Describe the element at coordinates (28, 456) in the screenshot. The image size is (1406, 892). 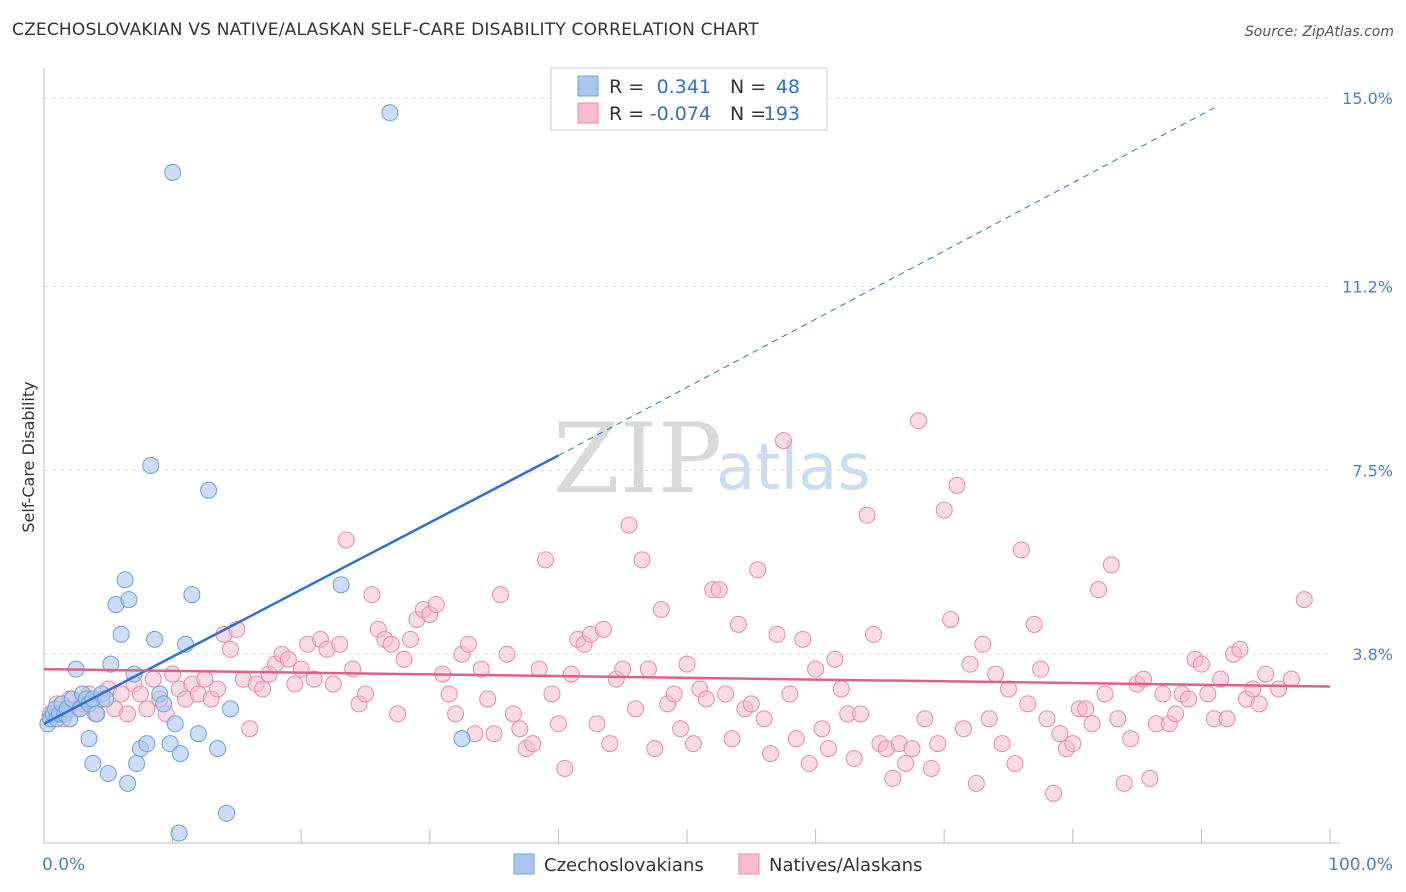
I see `y-axis-label: Self-Care Disability` at that location.